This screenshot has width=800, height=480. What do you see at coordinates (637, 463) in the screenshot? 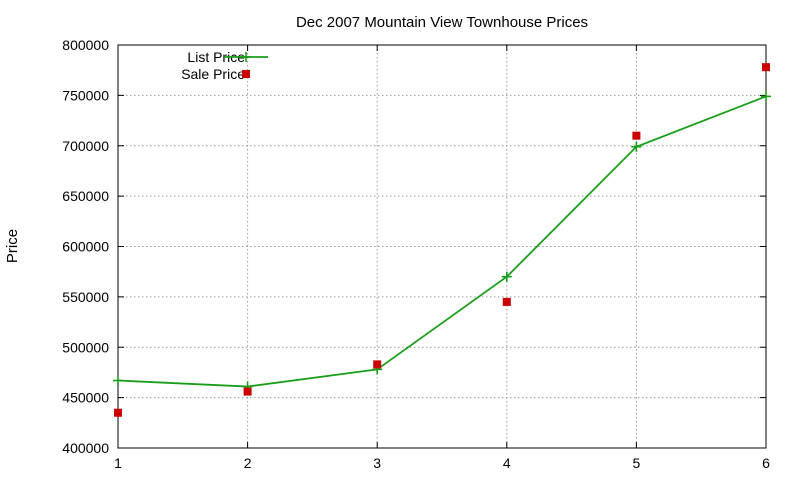
I see `x-tick-label: 5` at bounding box center [637, 463].